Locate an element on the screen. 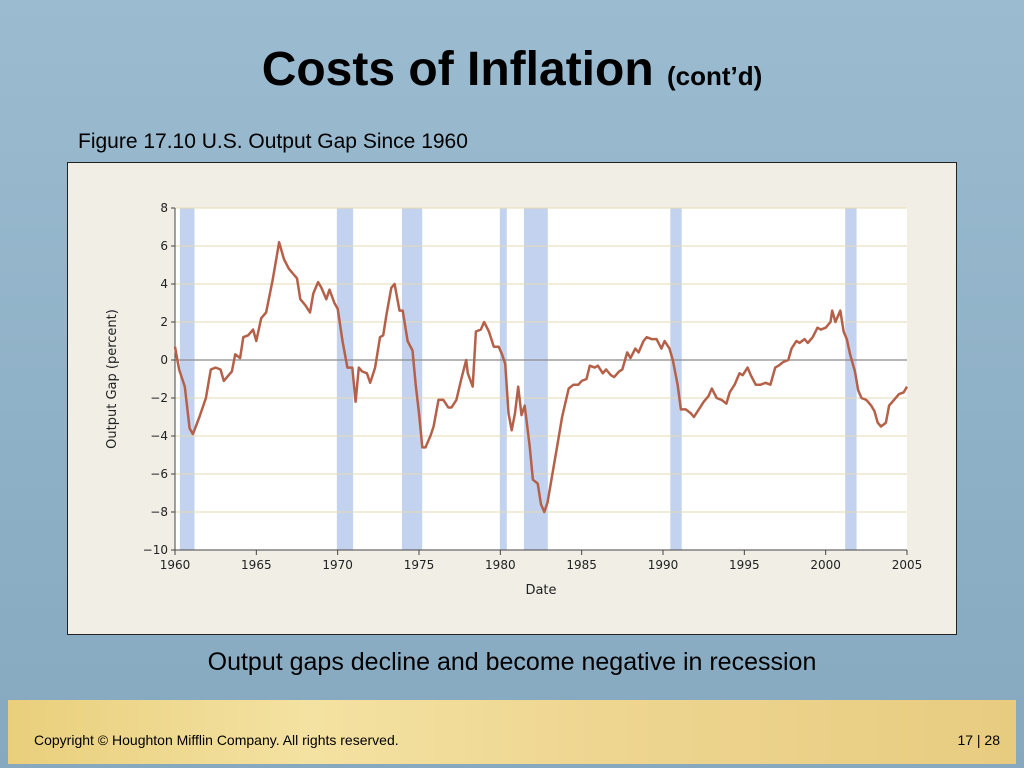 Image resolution: width=1024 pixels, height=768 pixels. x-tick-label: 2005 is located at coordinates (907, 565).